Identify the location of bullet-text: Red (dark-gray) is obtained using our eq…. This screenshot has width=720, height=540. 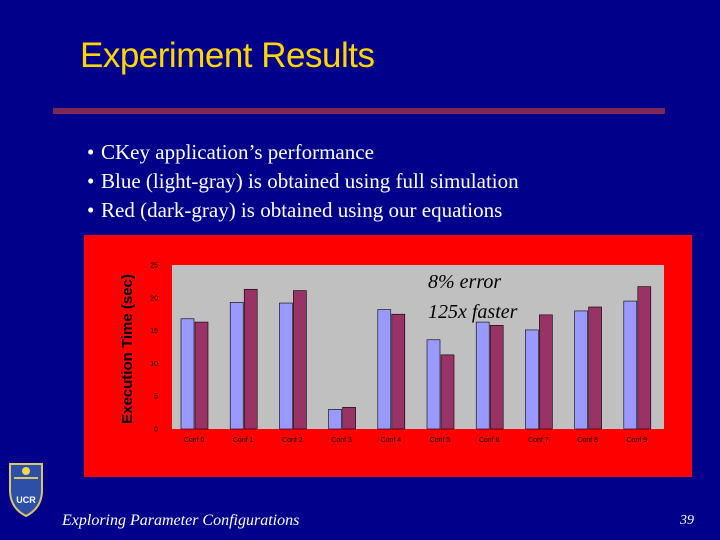
(302, 210).